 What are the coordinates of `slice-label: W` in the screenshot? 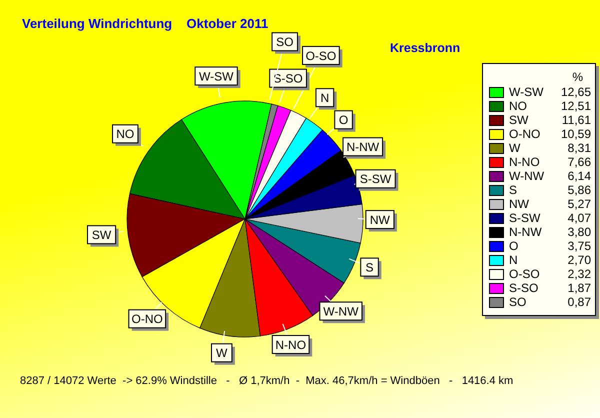 It's located at (222, 353).